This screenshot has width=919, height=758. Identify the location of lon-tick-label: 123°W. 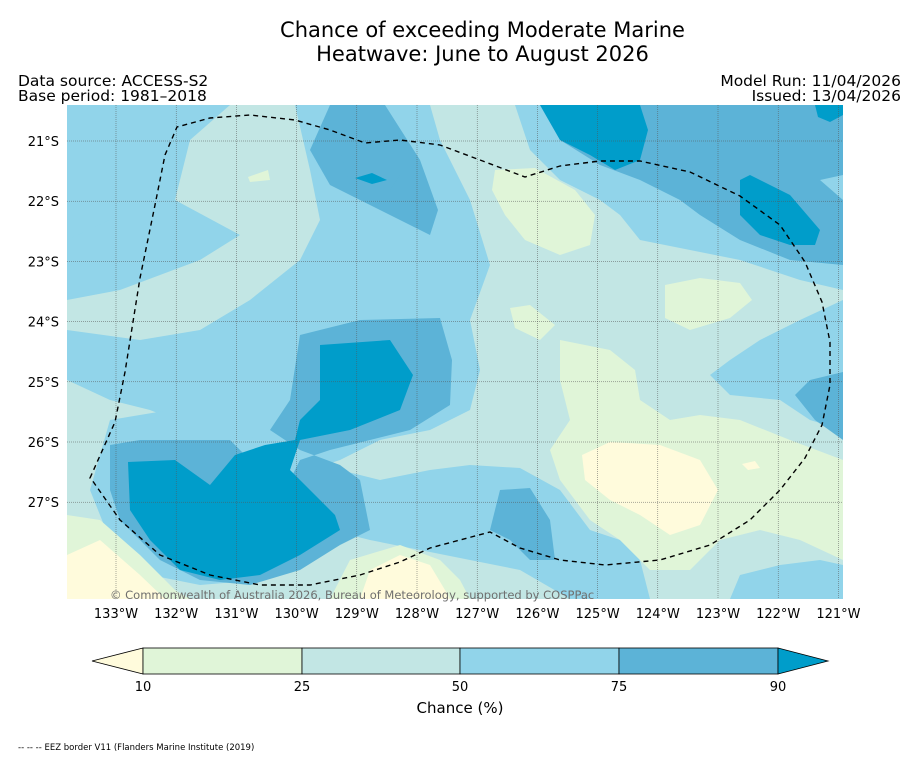
(718, 614).